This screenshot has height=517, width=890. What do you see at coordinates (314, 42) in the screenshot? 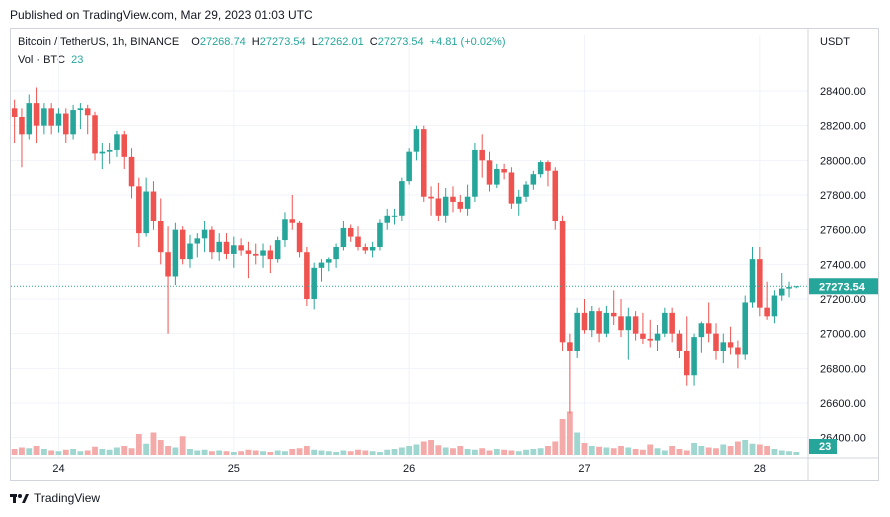
I see `low-label: L` at bounding box center [314, 42].